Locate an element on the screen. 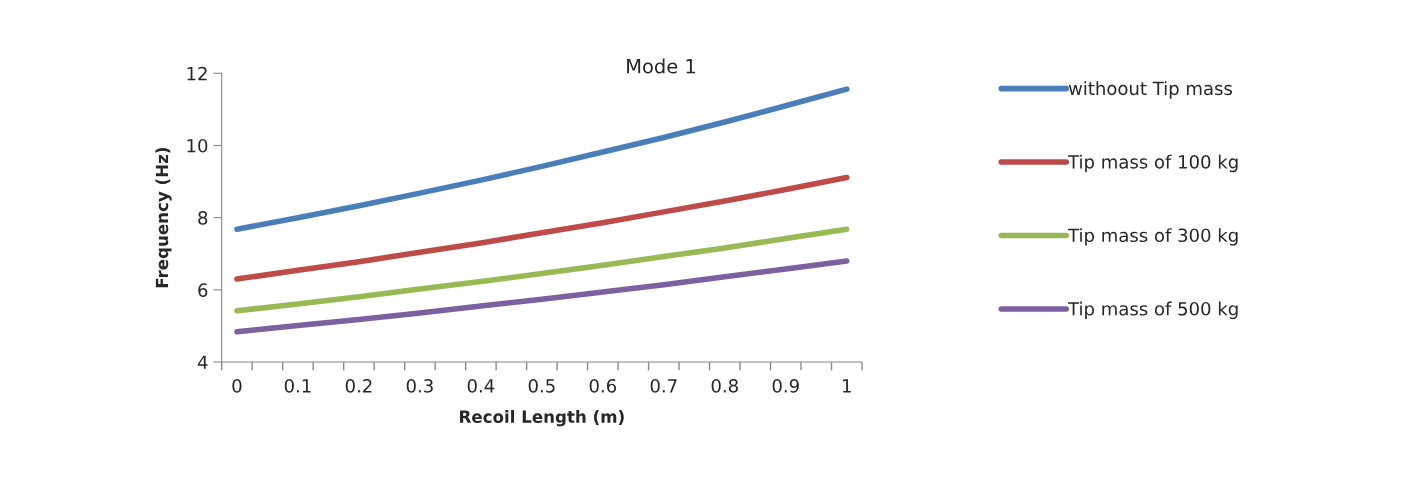  legend-label: Tip mass of 100 kg is located at coordinates (1153, 163).